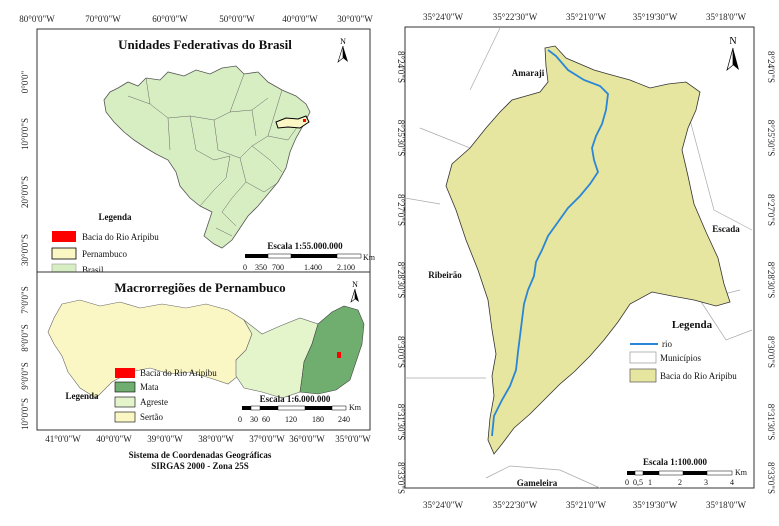 Image resolution: width=779 pixels, height=526 pixels. What do you see at coordinates (25, 414) in the screenshot?
I see `pe-y-tick: 10°0'0"S` at bounding box center [25, 414].